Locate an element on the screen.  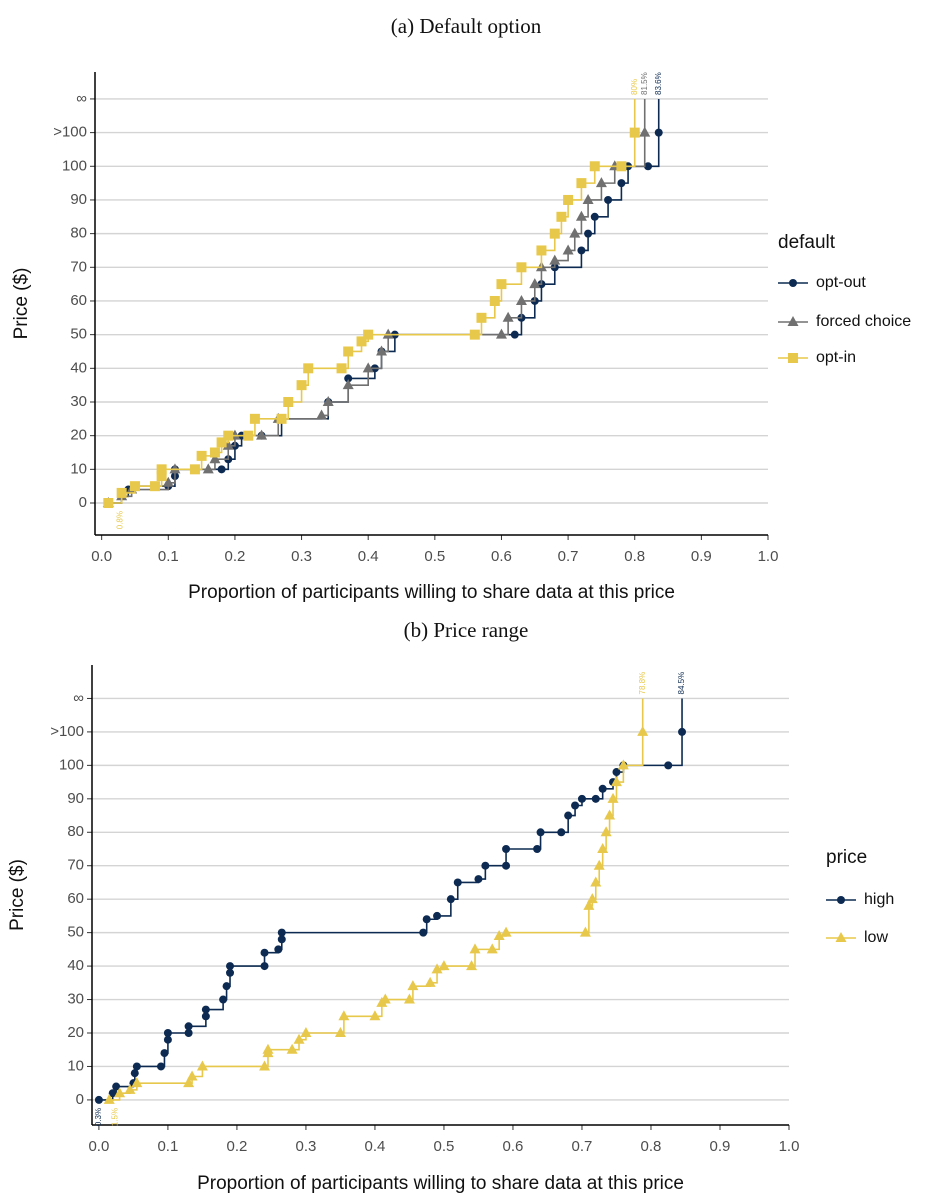
y-tick-label: 60 is located at coordinates (75, 898).